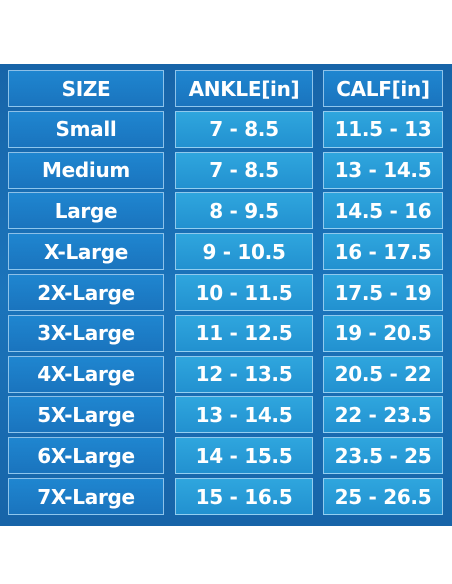 The image size is (452, 584). I want to click on header-cell: CALF[in], so click(383, 88).